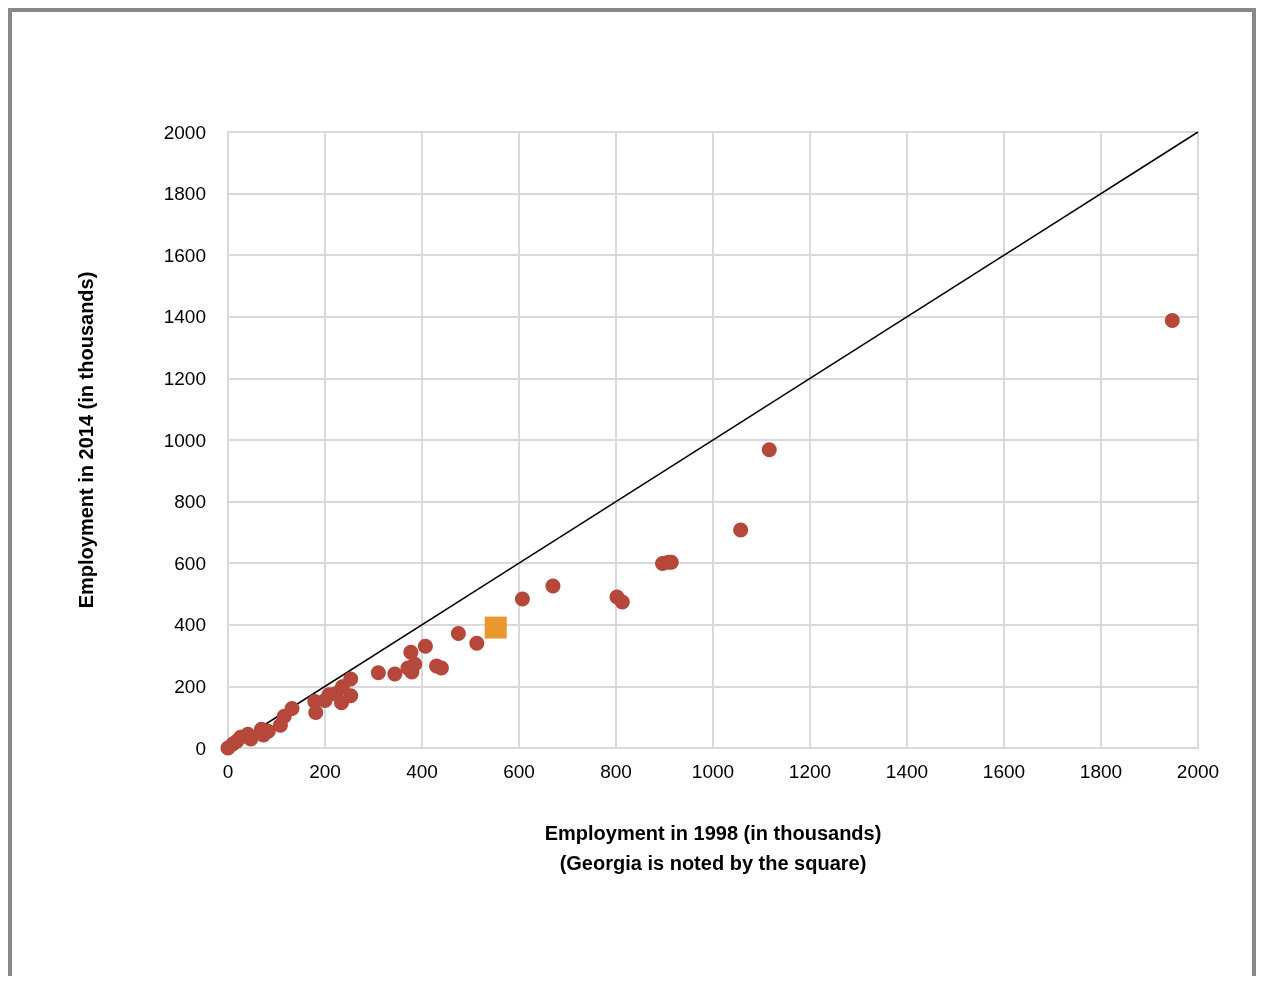 This screenshot has width=1268, height=988. What do you see at coordinates (200, 748) in the screenshot?
I see `y-tick-label: 0` at bounding box center [200, 748].